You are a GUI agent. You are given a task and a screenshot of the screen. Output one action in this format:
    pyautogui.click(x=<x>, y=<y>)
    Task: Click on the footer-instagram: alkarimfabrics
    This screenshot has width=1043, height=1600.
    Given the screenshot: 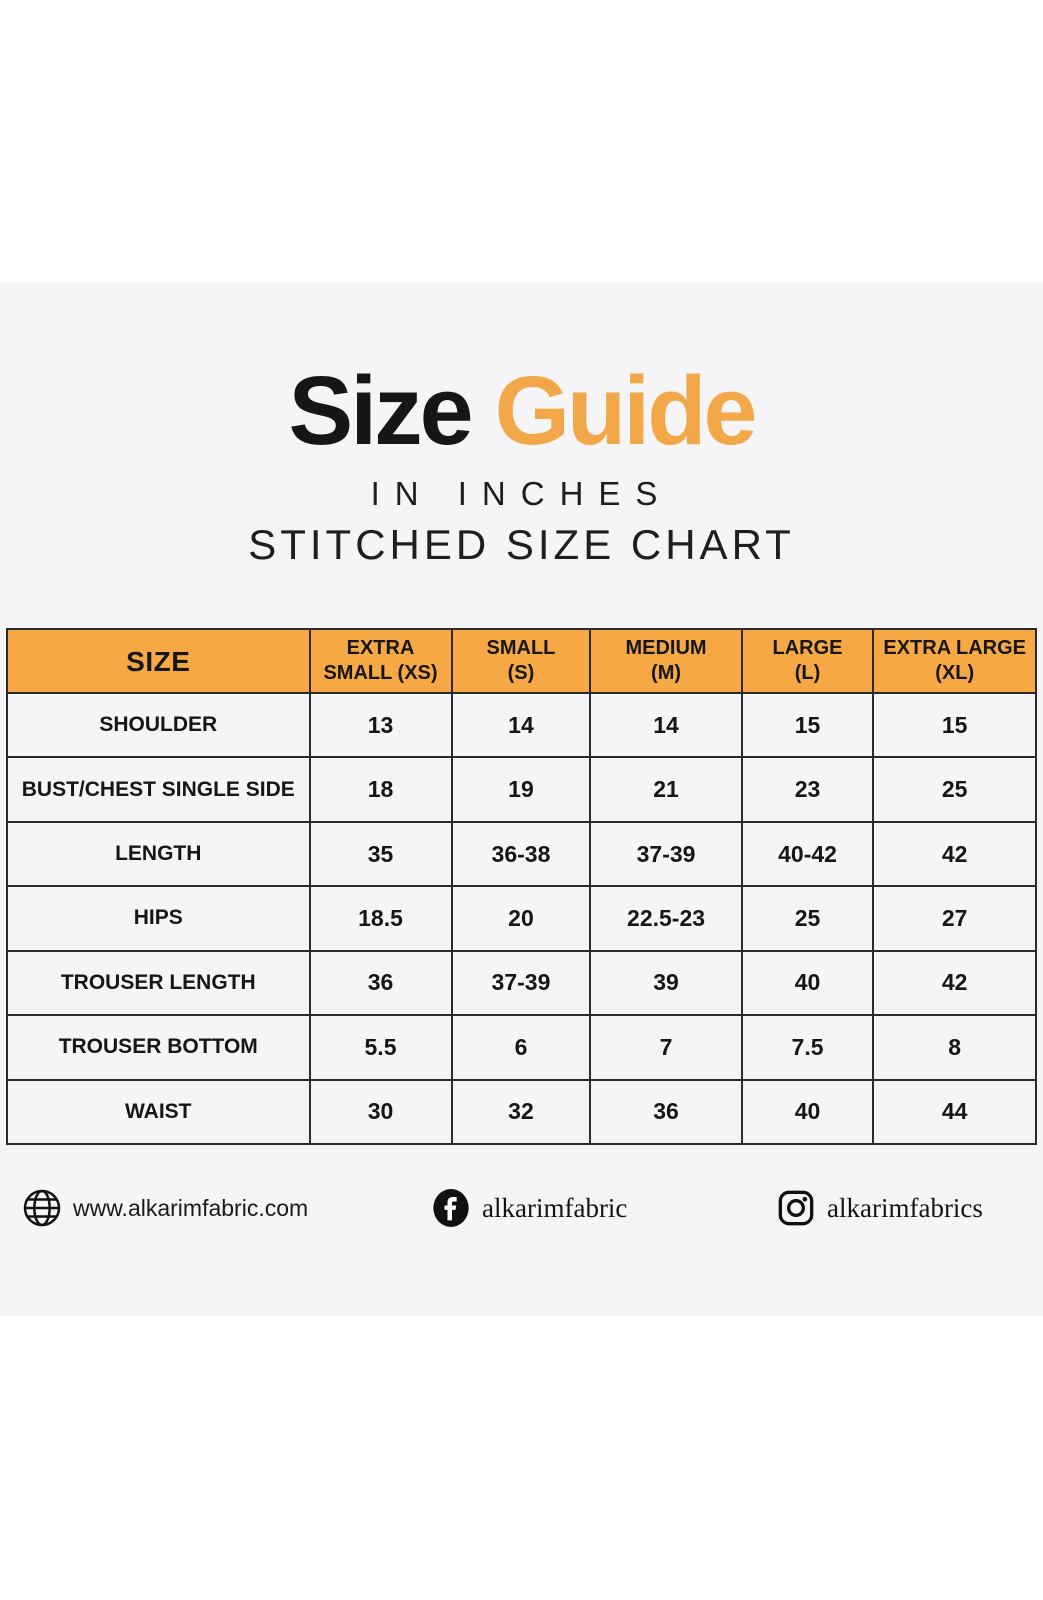 What is the action you would take?
    pyautogui.click(x=879, y=1208)
    